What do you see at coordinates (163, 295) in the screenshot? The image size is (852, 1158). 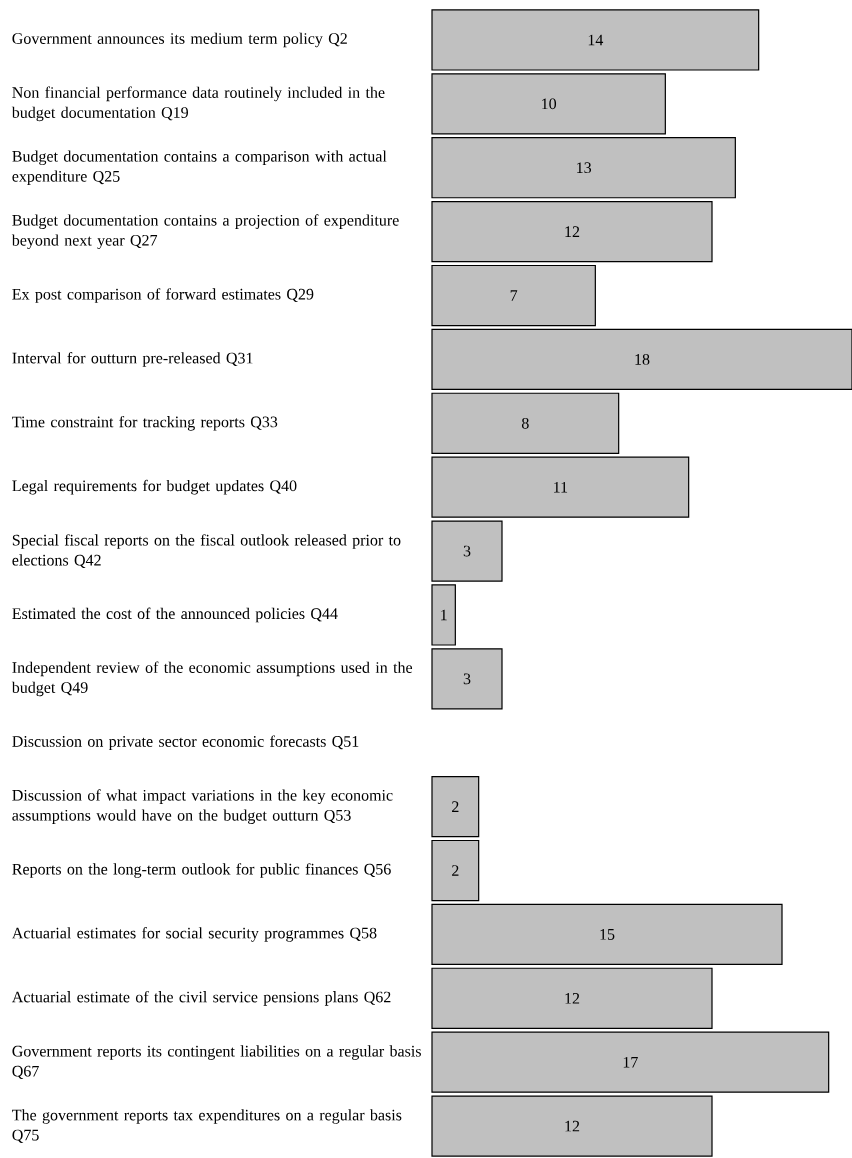 I see `y-tick-label: Ex post comparison of forward estimates Q29` at bounding box center [163, 295].